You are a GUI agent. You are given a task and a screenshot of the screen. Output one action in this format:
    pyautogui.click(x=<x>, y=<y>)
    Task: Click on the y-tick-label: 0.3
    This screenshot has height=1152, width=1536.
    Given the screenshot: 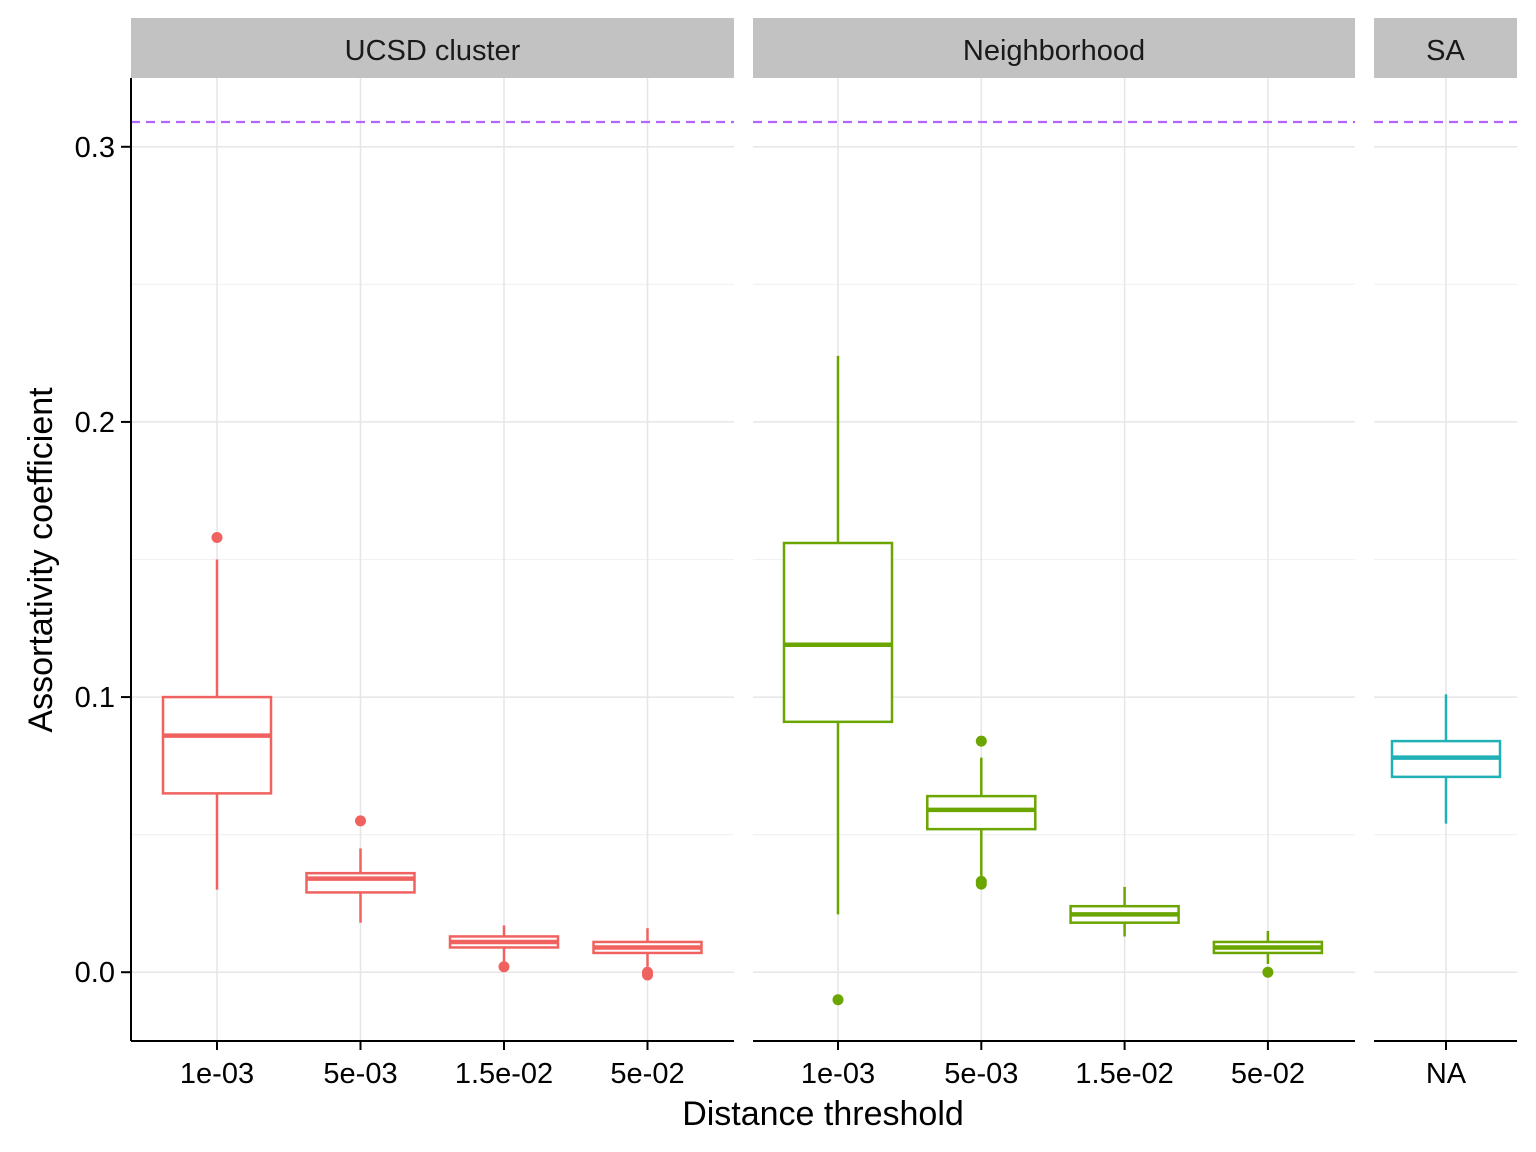 What is the action you would take?
    pyautogui.click(x=95, y=148)
    